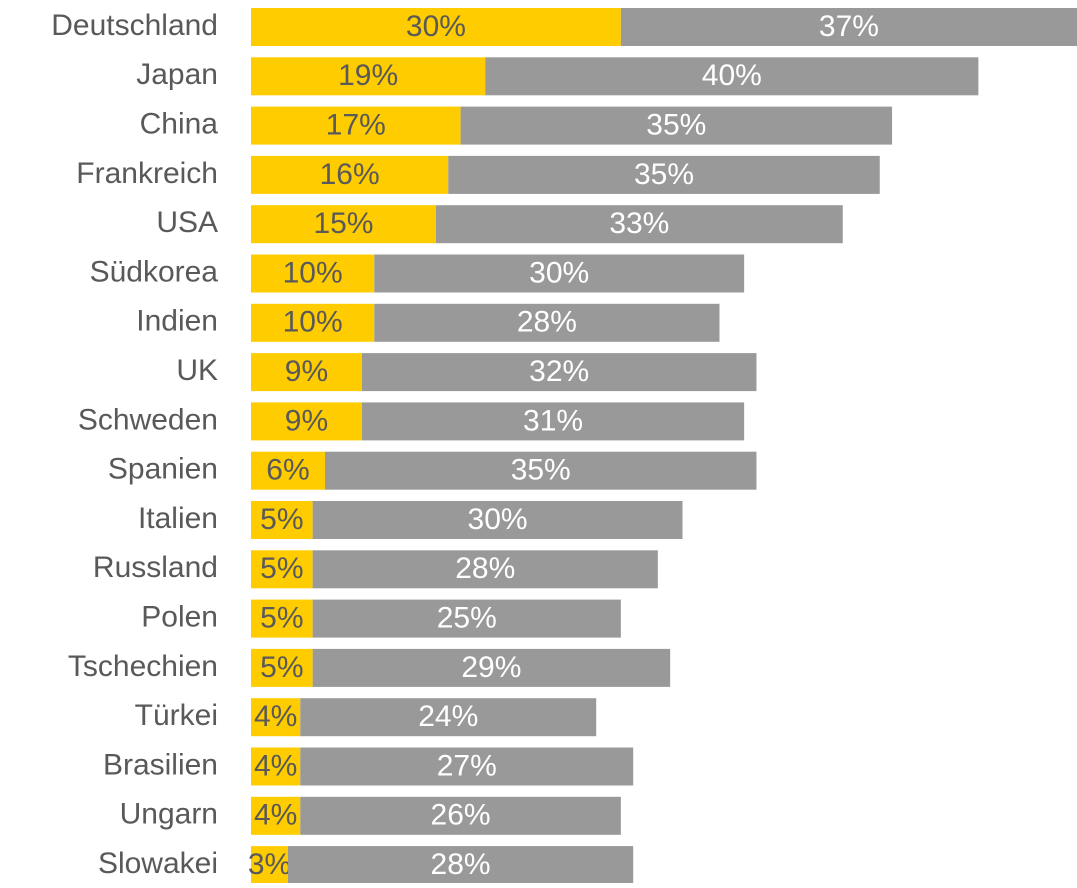  Describe the element at coordinates (197, 370) in the screenshot. I see `category-label: UK` at that location.